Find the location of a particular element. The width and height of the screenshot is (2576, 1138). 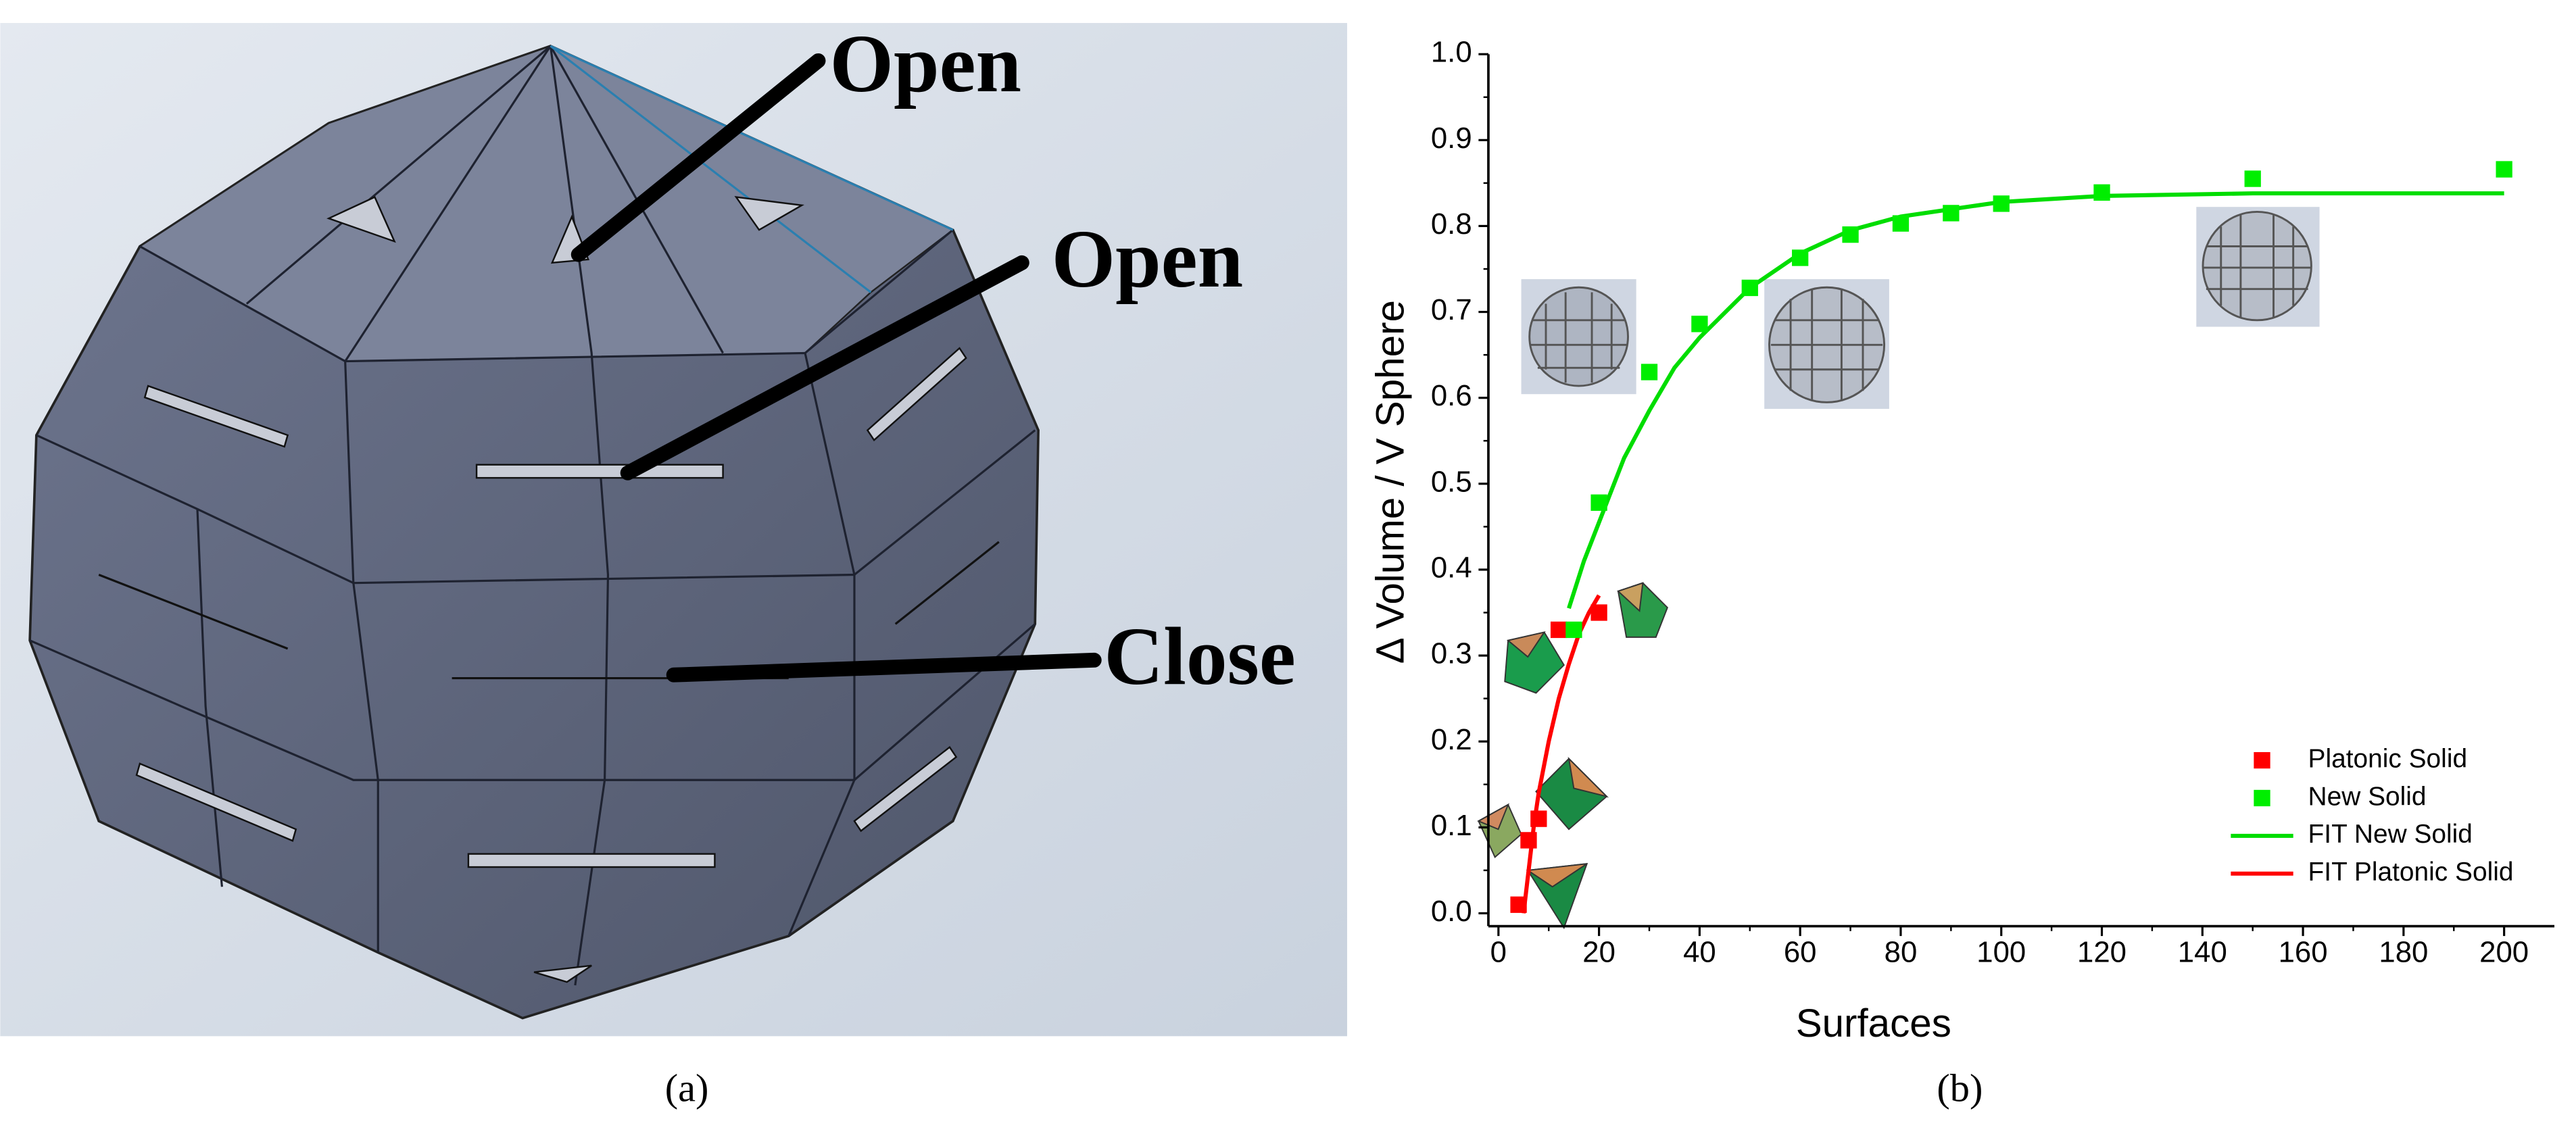

legend-label: Platonic Solid is located at coordinates (2388, 758).